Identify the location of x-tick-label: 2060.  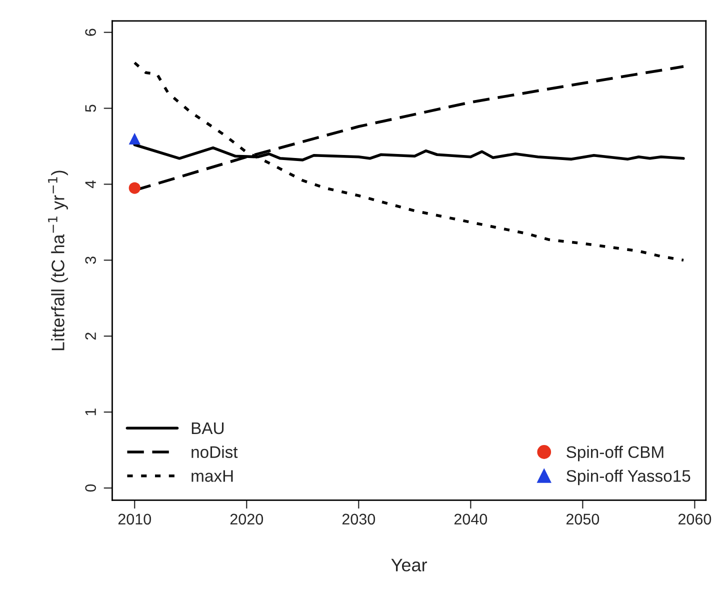
(695, 519).